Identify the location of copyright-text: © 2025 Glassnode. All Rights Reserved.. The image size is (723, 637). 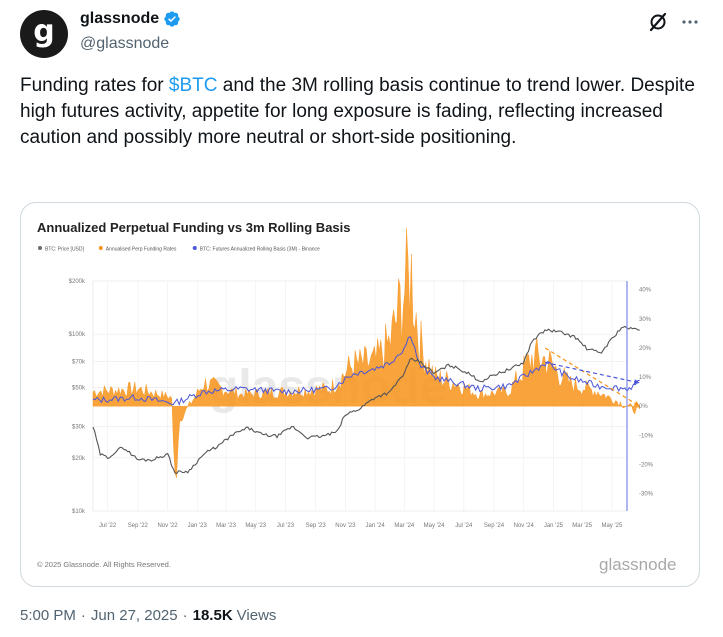
(104, 564).